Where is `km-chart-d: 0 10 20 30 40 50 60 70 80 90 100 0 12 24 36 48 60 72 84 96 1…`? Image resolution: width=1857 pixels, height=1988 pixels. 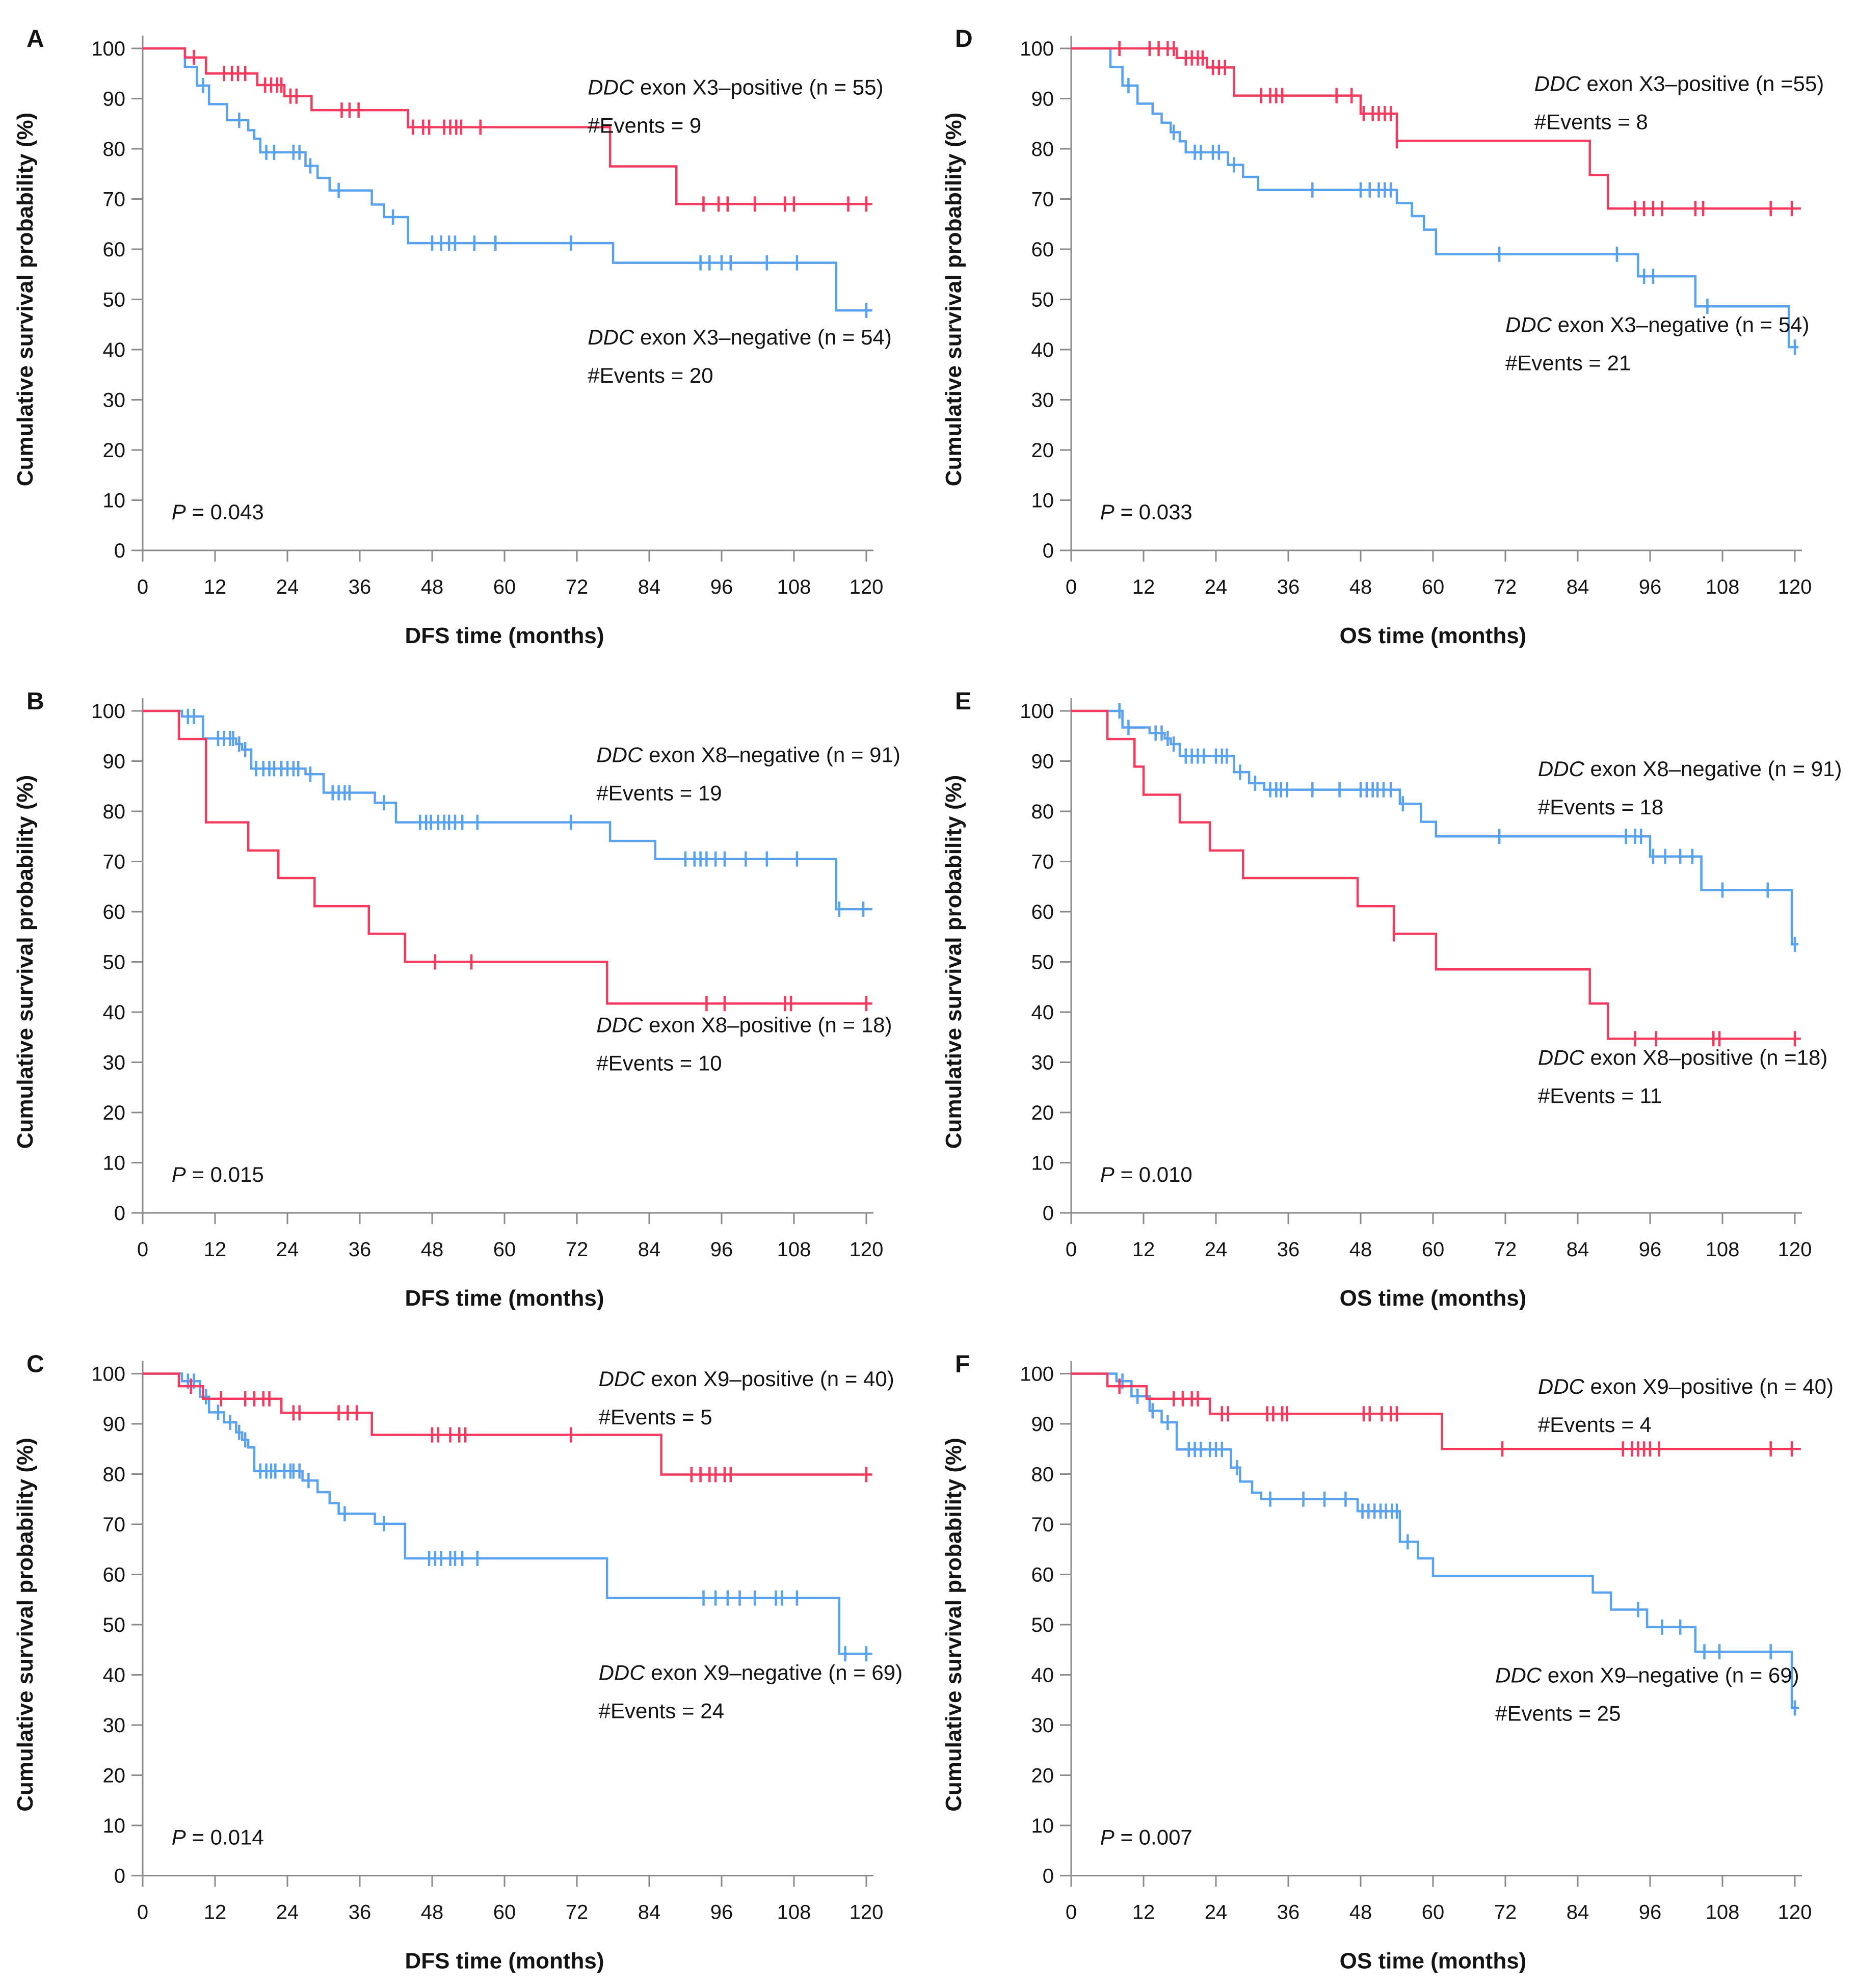
km-chart-d: 0 10 20 30 40 50 60 70 80 90 100 0 12 24 36 48 60 72 84 96 1… is located at coordinates (1382, 336).